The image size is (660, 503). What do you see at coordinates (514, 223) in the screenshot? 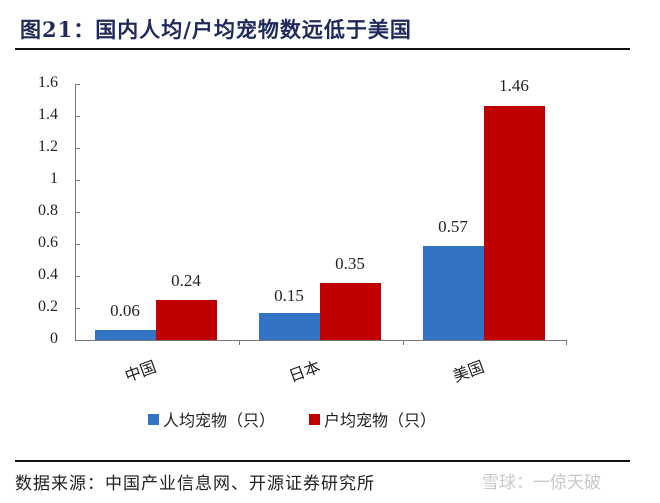
I see `bar-per-household-usa` at bounding box center [514, 223].